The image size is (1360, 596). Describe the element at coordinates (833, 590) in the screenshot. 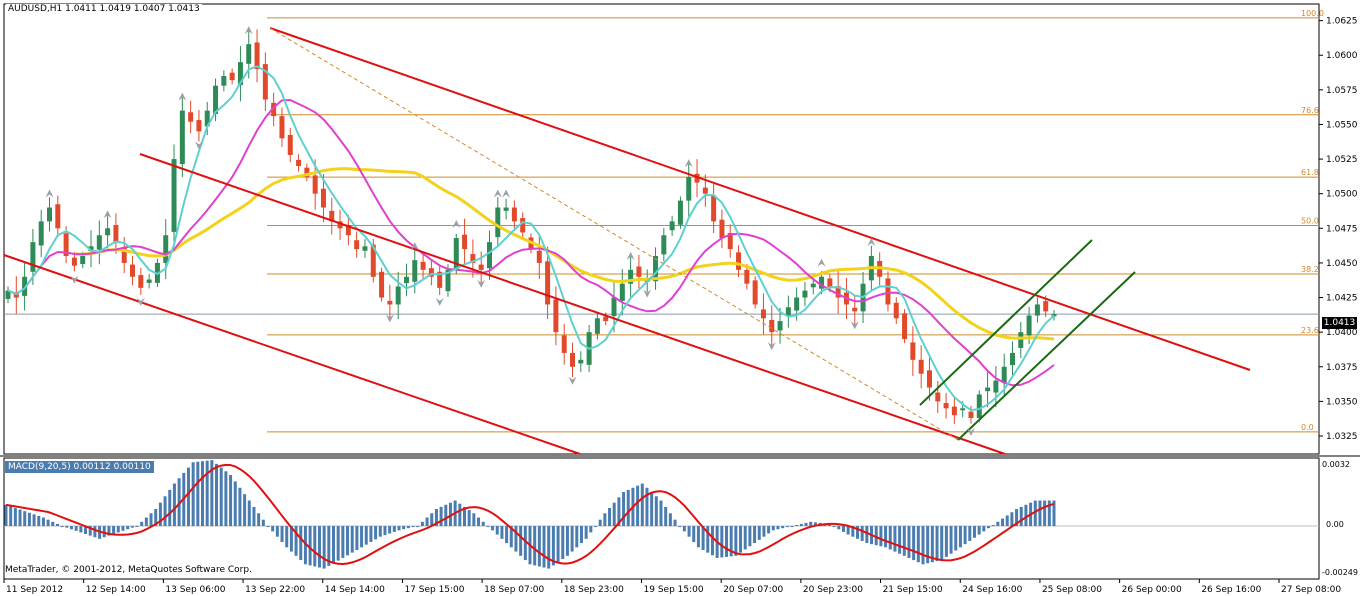

I see `x-tick-label: 20 Sep 23:00` at that location.